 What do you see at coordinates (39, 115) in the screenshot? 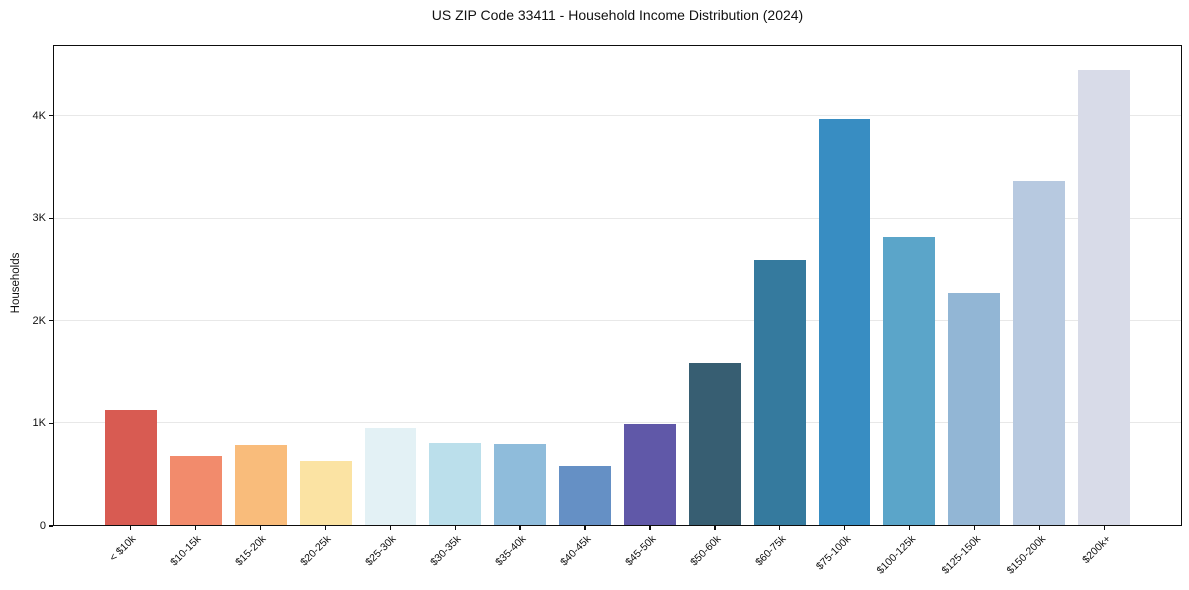
I see `y-tick-label: 4K` at bounding box center [39, 115].